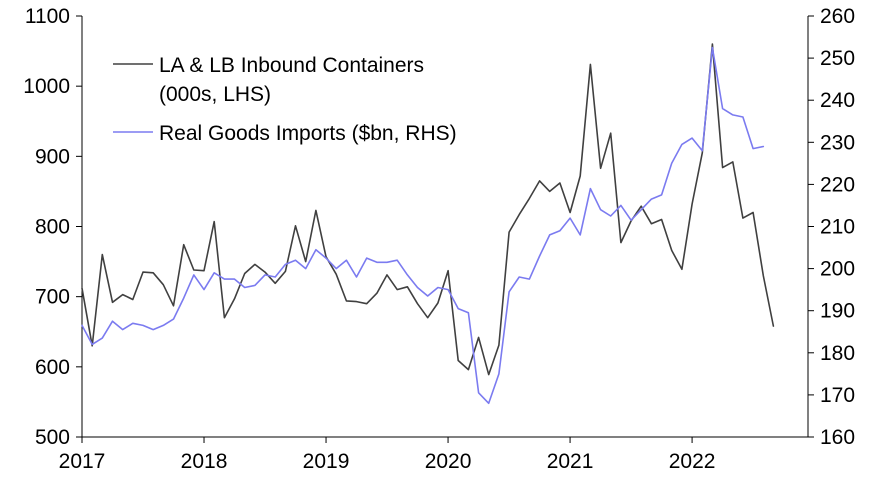 The height and width of the screenshot is (488, 875). What do you see at coordinates (837, 227) in the screenshot?
I see `right-y-tick-label: 210` at bounding box center [837, 227].